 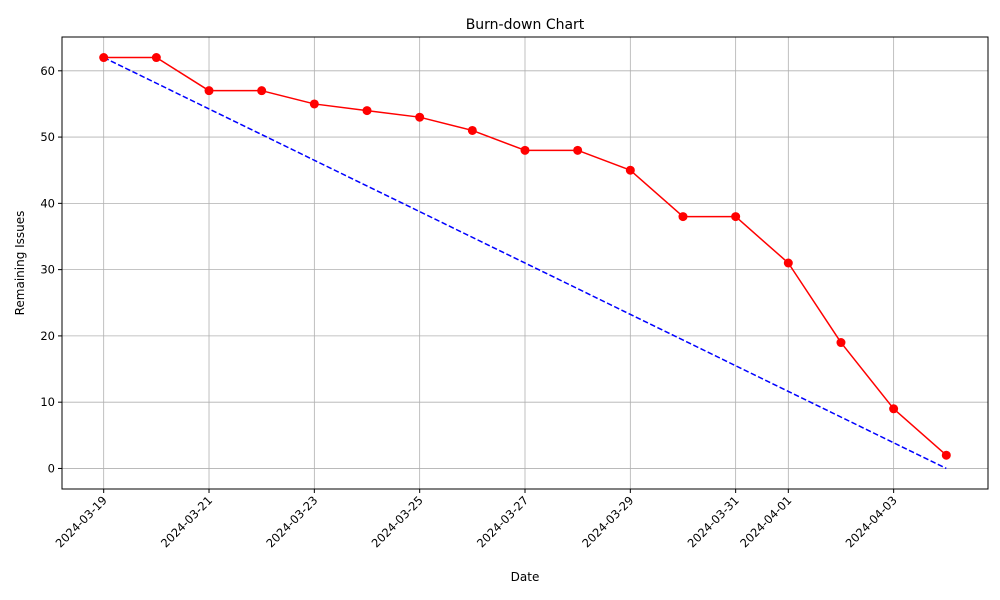 I want to click on y-tick-label: 20, so click(x=47, y=336).